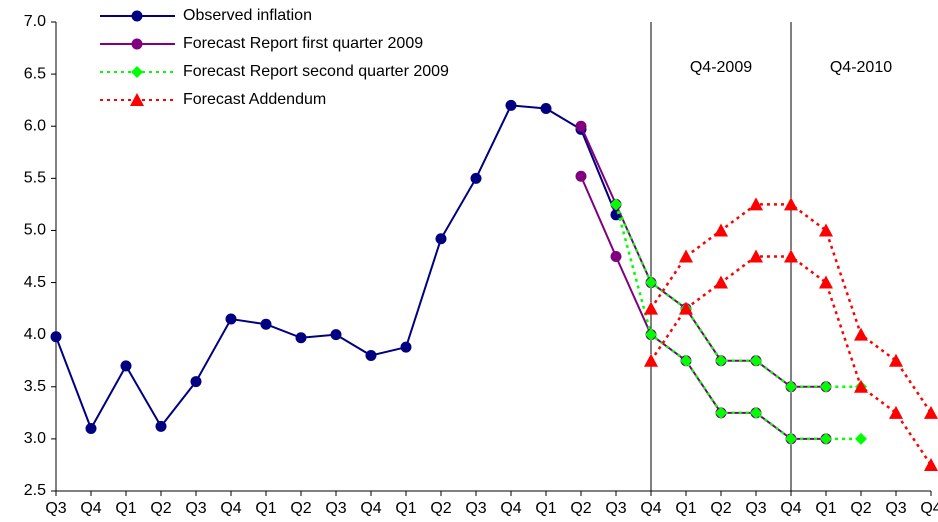  What do you see at coordinates (303, 43) in the screenshot?
I see `legend-label: Forecast Report first quarter 2009` at bounding box center [303, 43].